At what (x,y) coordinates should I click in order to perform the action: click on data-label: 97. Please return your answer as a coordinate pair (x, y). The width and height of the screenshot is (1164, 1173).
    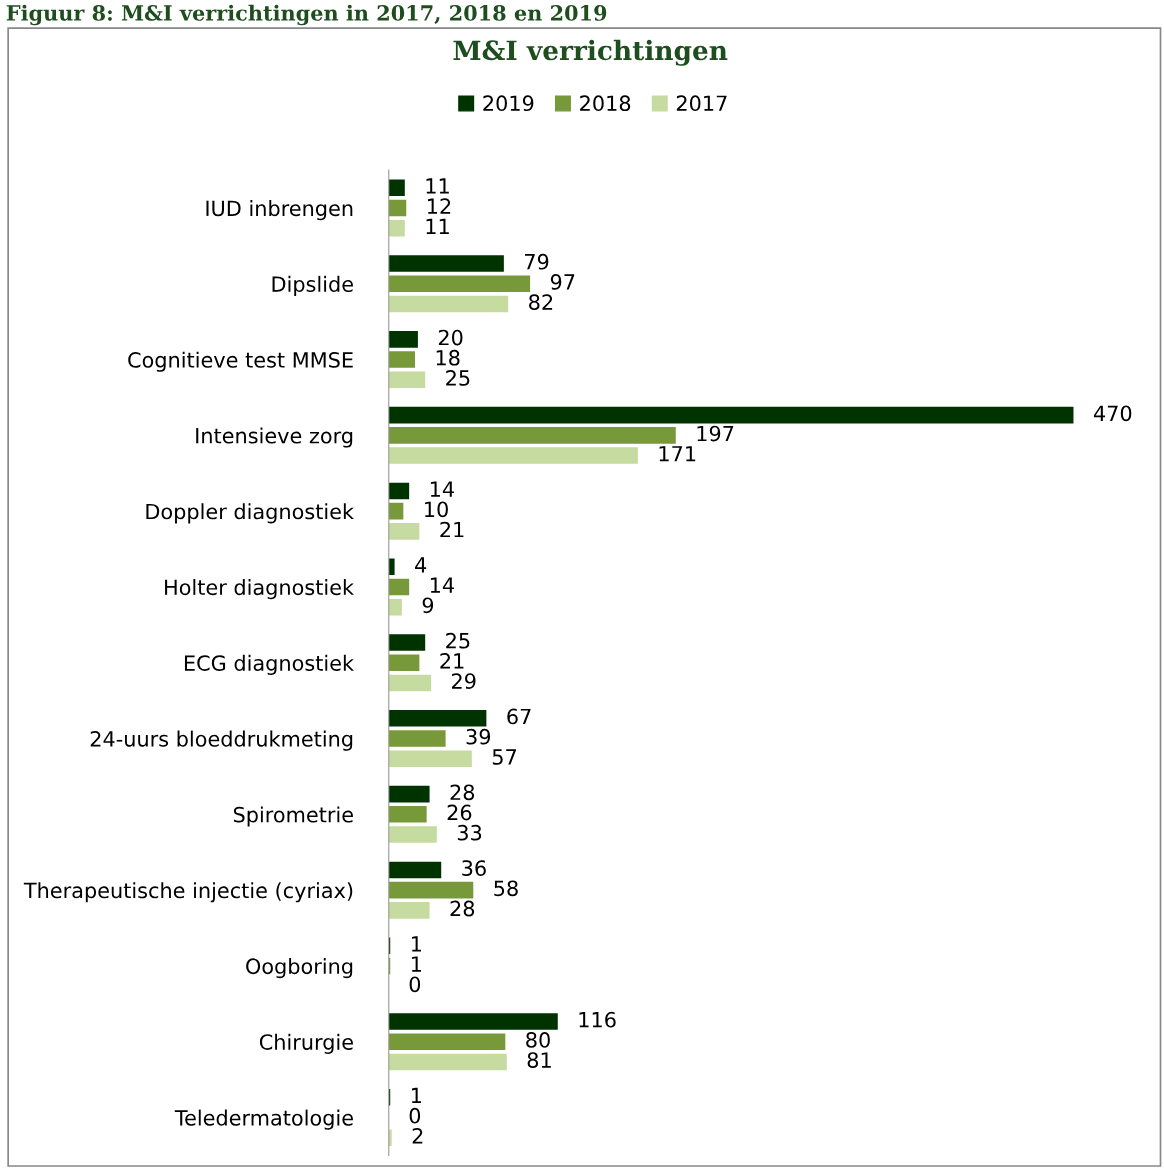
    Looking at the image, I should click on (562, 282).